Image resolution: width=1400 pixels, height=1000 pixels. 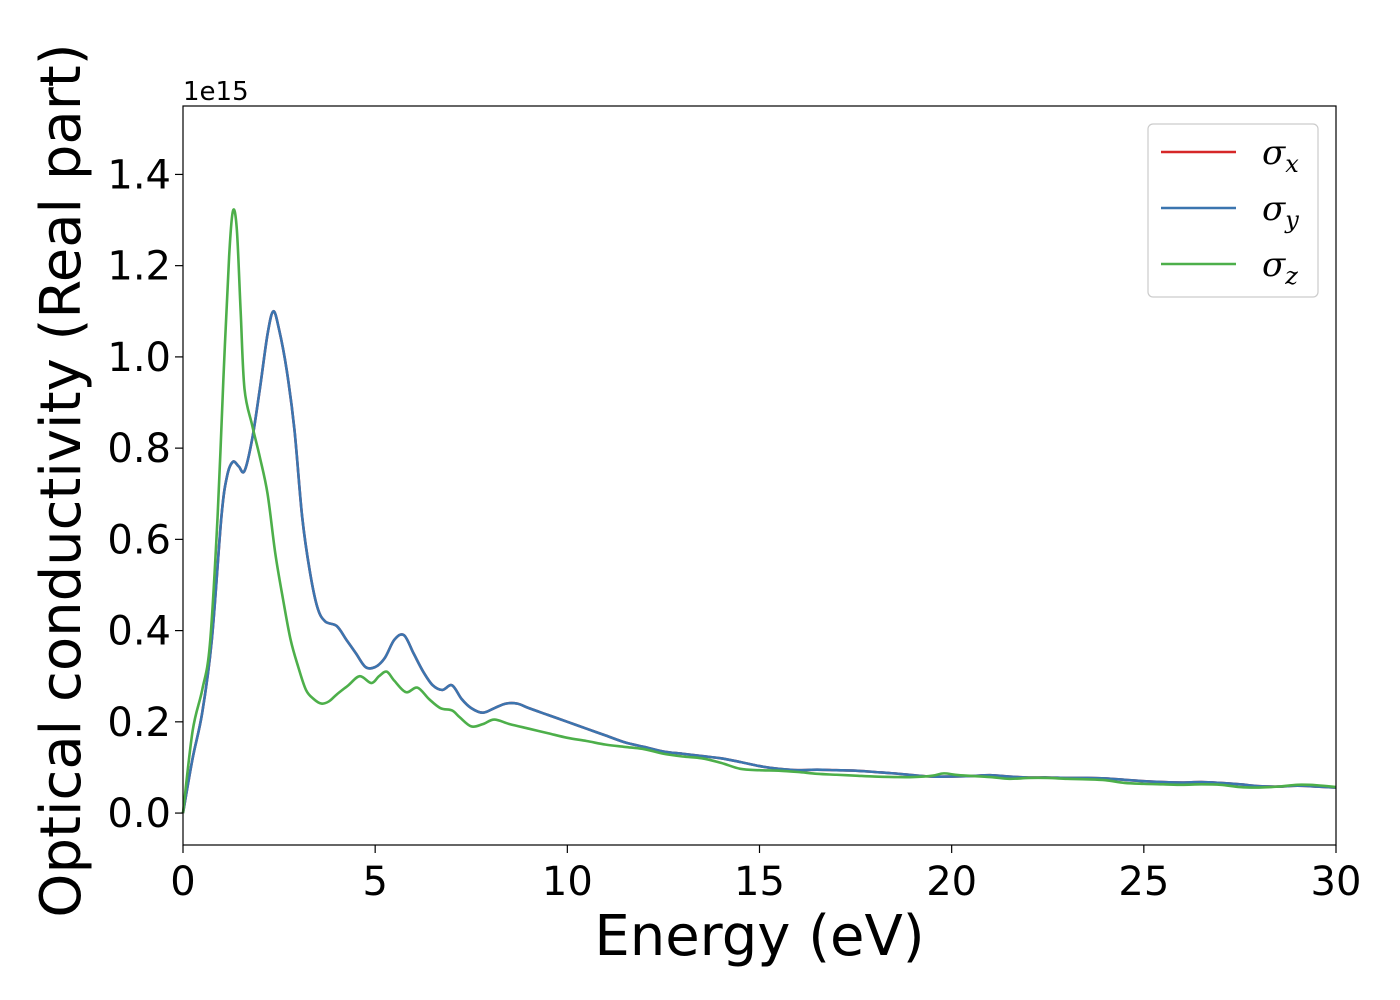 What do you see at coordinates (61, 480) in the screenshot?
I see `y-axis-title: Optical conductivity (Real part)` at bounding box center [61, 480].